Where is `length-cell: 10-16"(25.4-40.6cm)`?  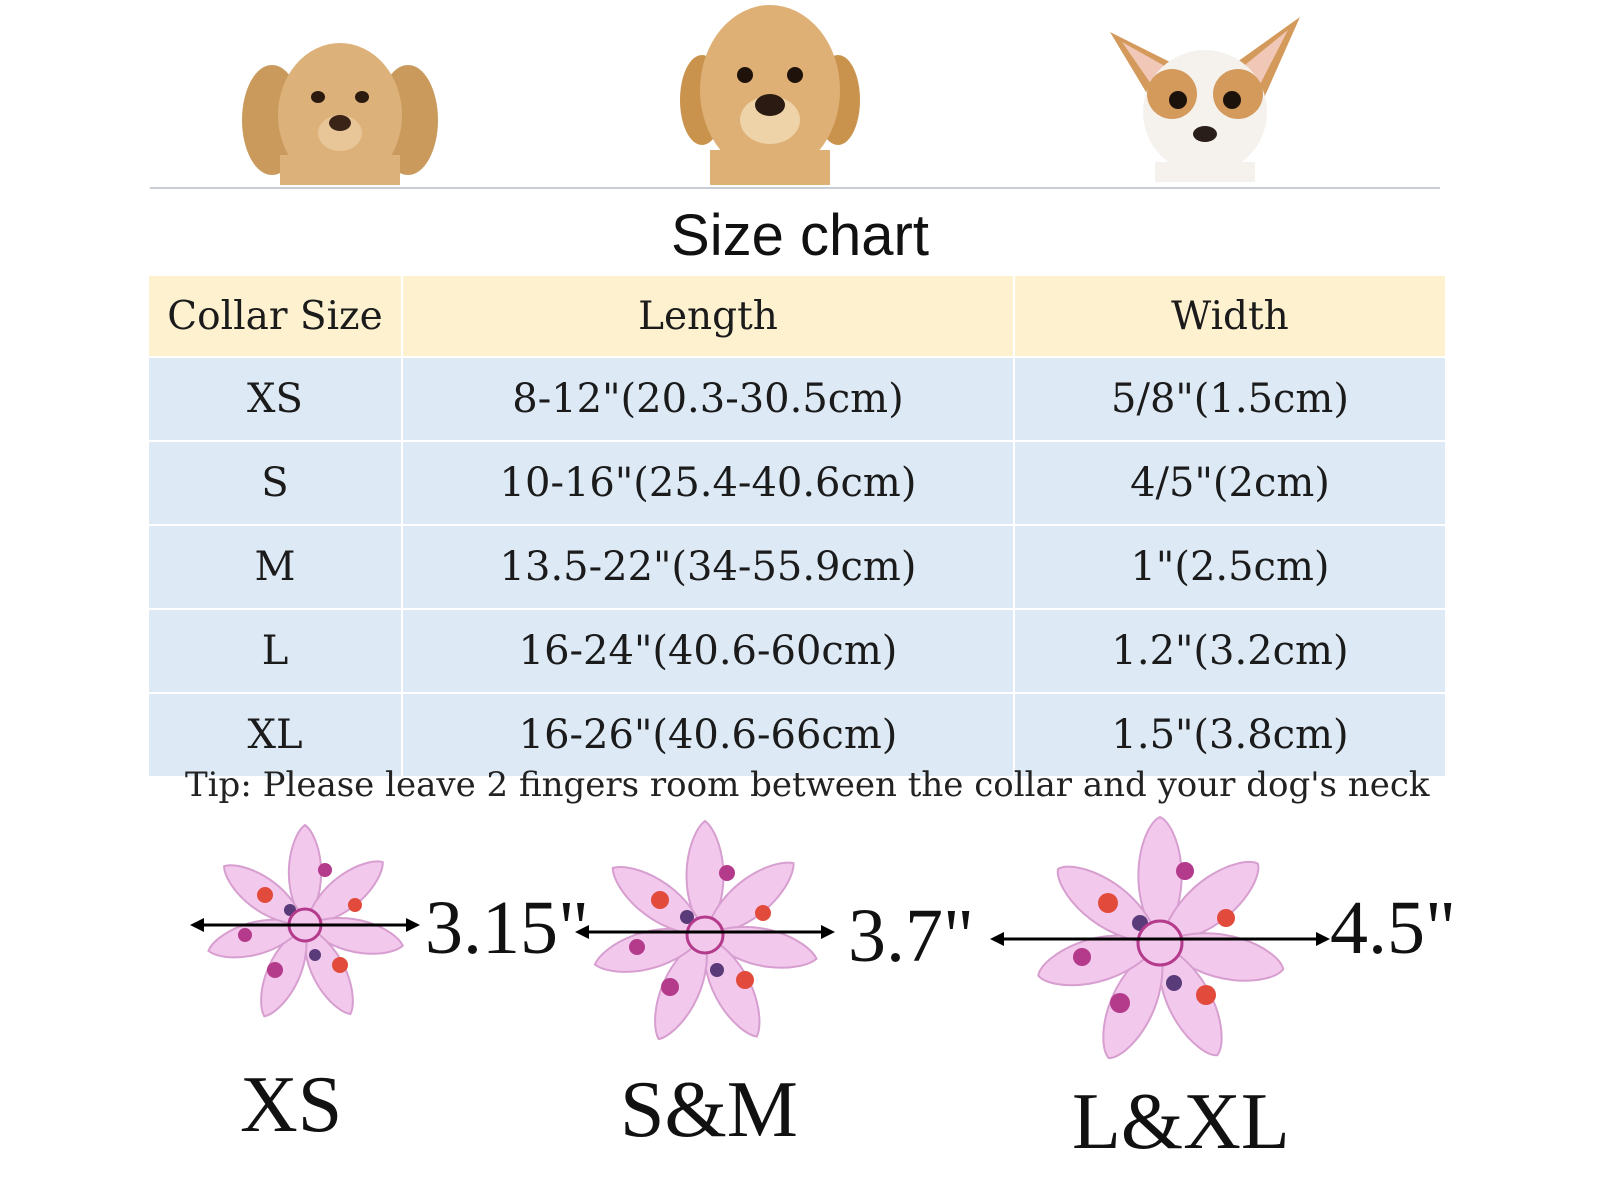 length-cell: 10-16"(25.4-40.6cm) is located at coordinates (709, 483).